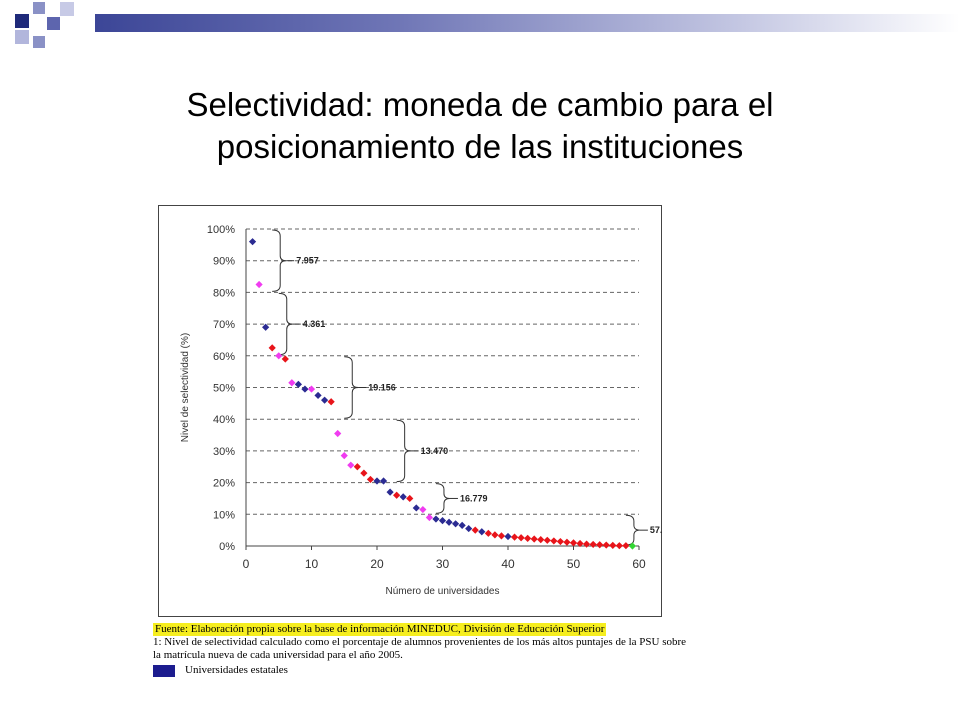 The height and width of the screenshot is (720, 960). Describe the element at coordinates (224, 389) in the screenshot. I see `y-tick-label: 50%` at that location.